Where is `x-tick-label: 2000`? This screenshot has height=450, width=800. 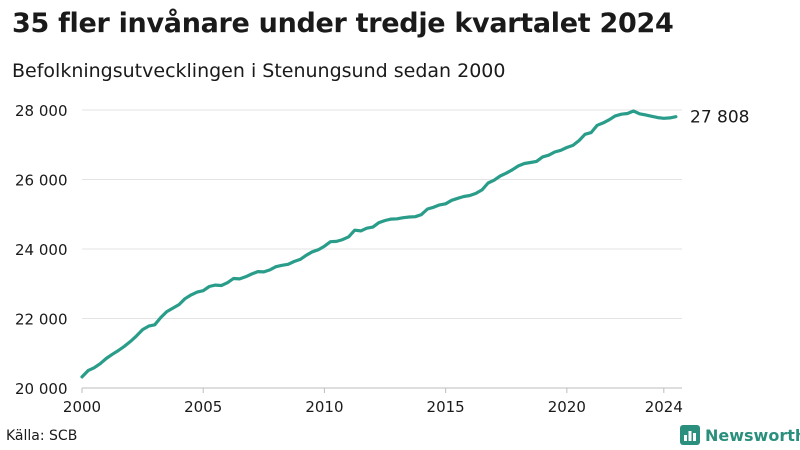
x-tick-label: 2000 is located at coordinates (82, 407).